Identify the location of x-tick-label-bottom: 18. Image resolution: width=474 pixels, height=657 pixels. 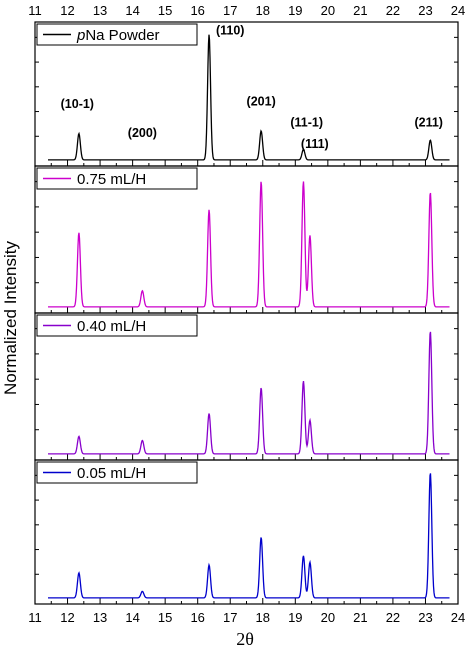
(263, 617).